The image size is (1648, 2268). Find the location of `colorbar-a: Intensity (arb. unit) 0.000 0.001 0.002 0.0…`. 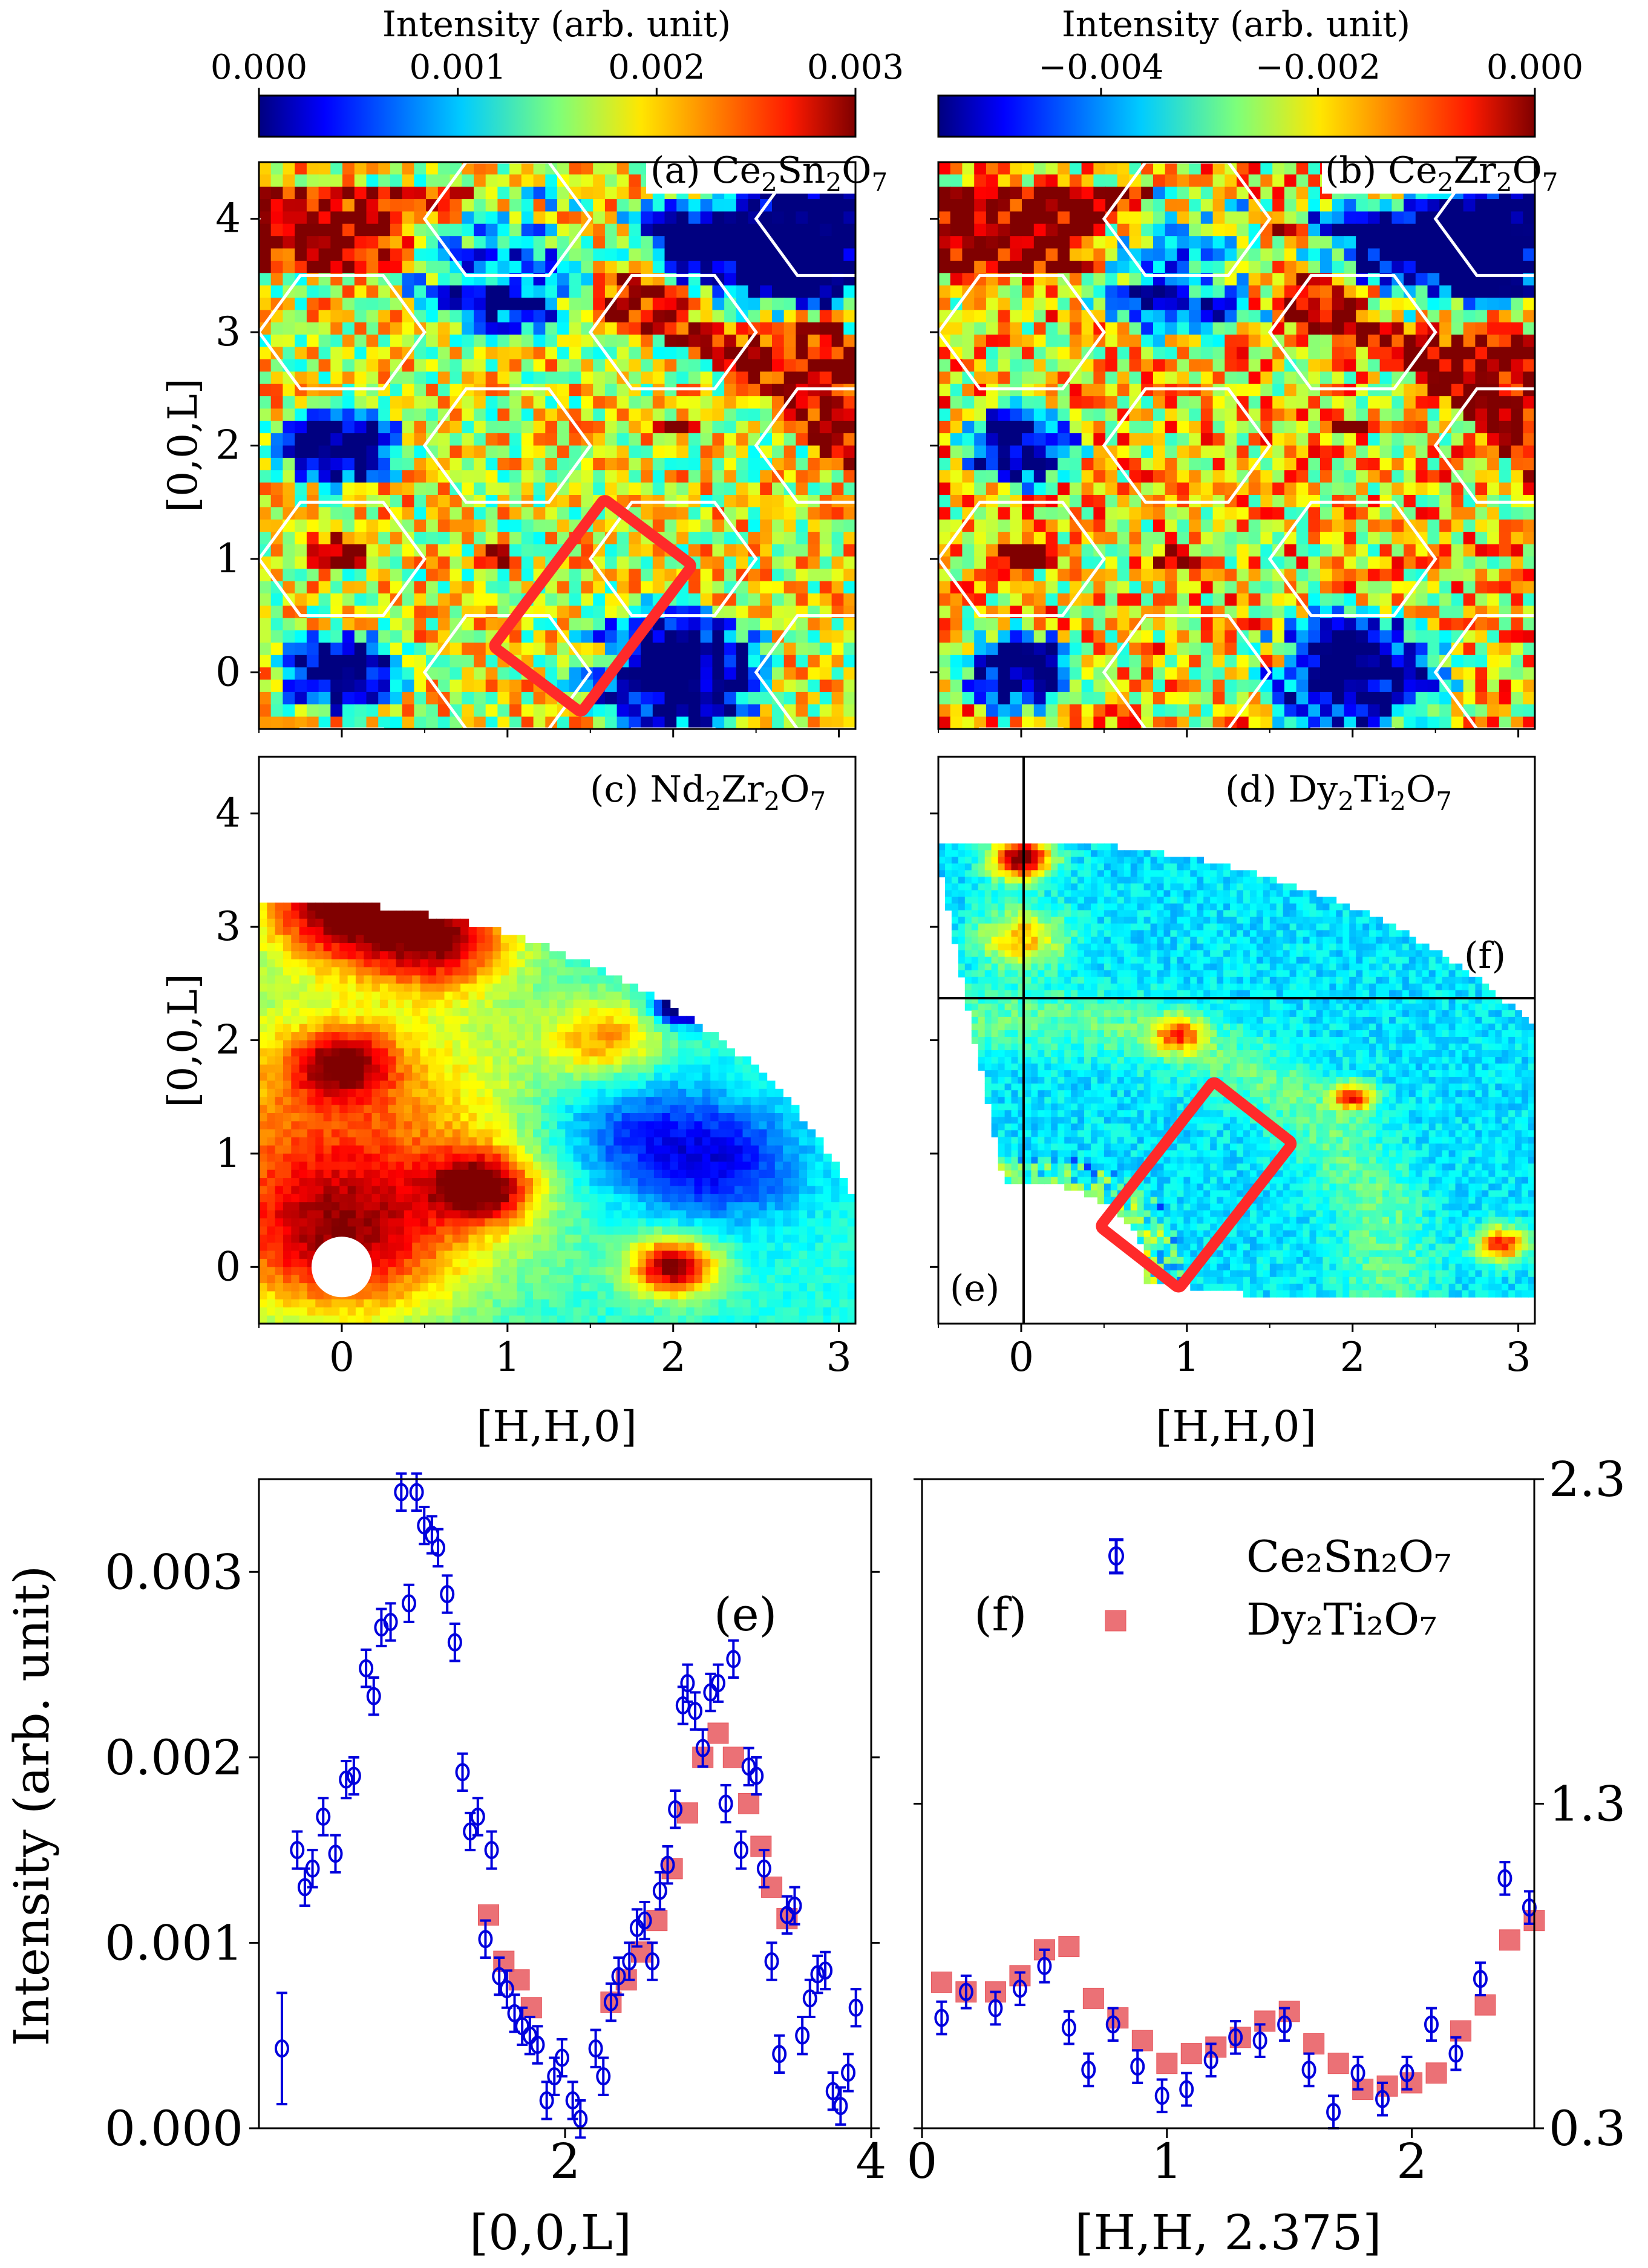

colorbar-a: Intensity (arb. unit) 0.000 0.001 0.002 0.0… is located at coordinates (558, 71).